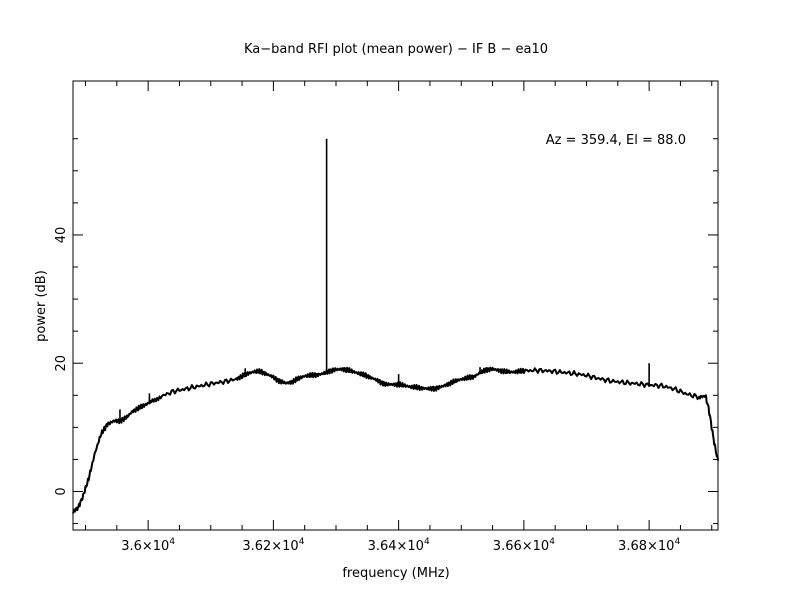 The image size is (792, 612). What do you see at coordinates (677, 542) in the screenshot?
I see `x-tick-exponent-4: 4` at bounding box center [677, 542].